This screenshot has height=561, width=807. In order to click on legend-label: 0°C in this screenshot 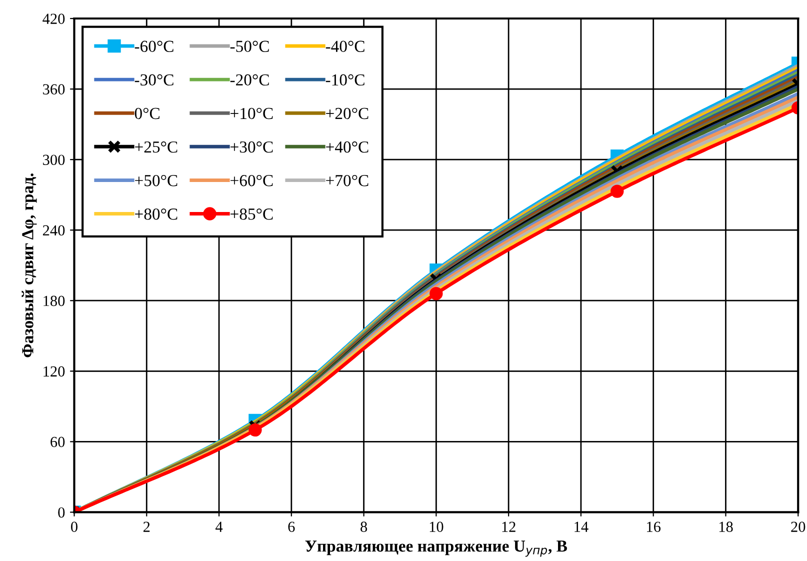, I will do `click(147, 114)`.